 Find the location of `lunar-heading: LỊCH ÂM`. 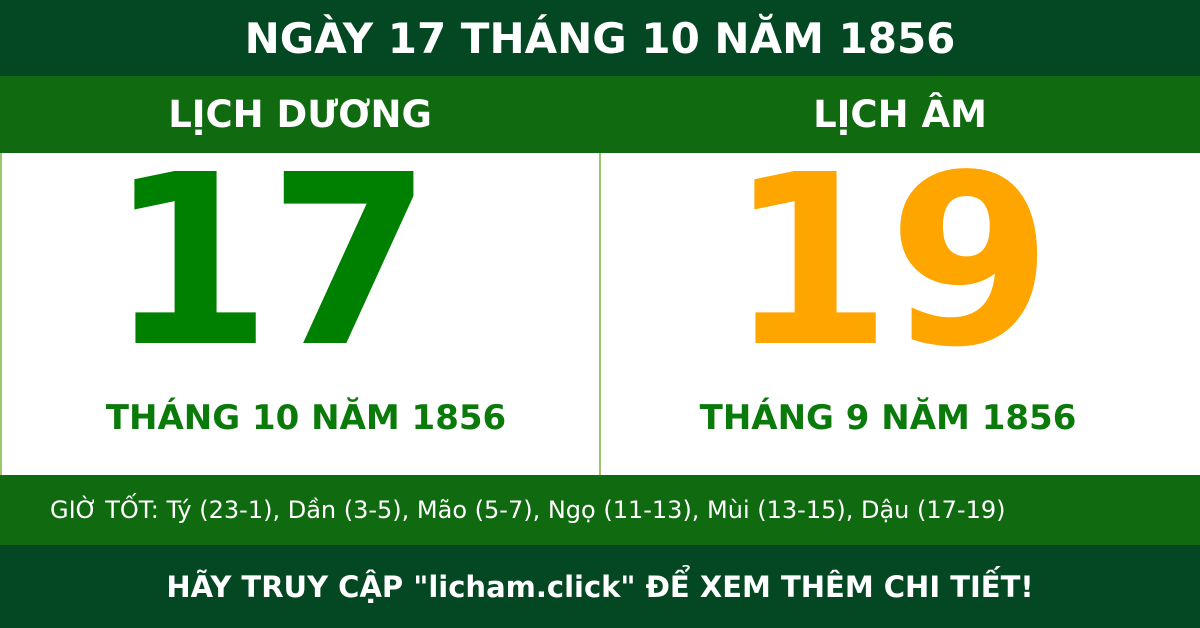

lunar-heading: LỊCH ÂM is located at coordinates (900, 114).